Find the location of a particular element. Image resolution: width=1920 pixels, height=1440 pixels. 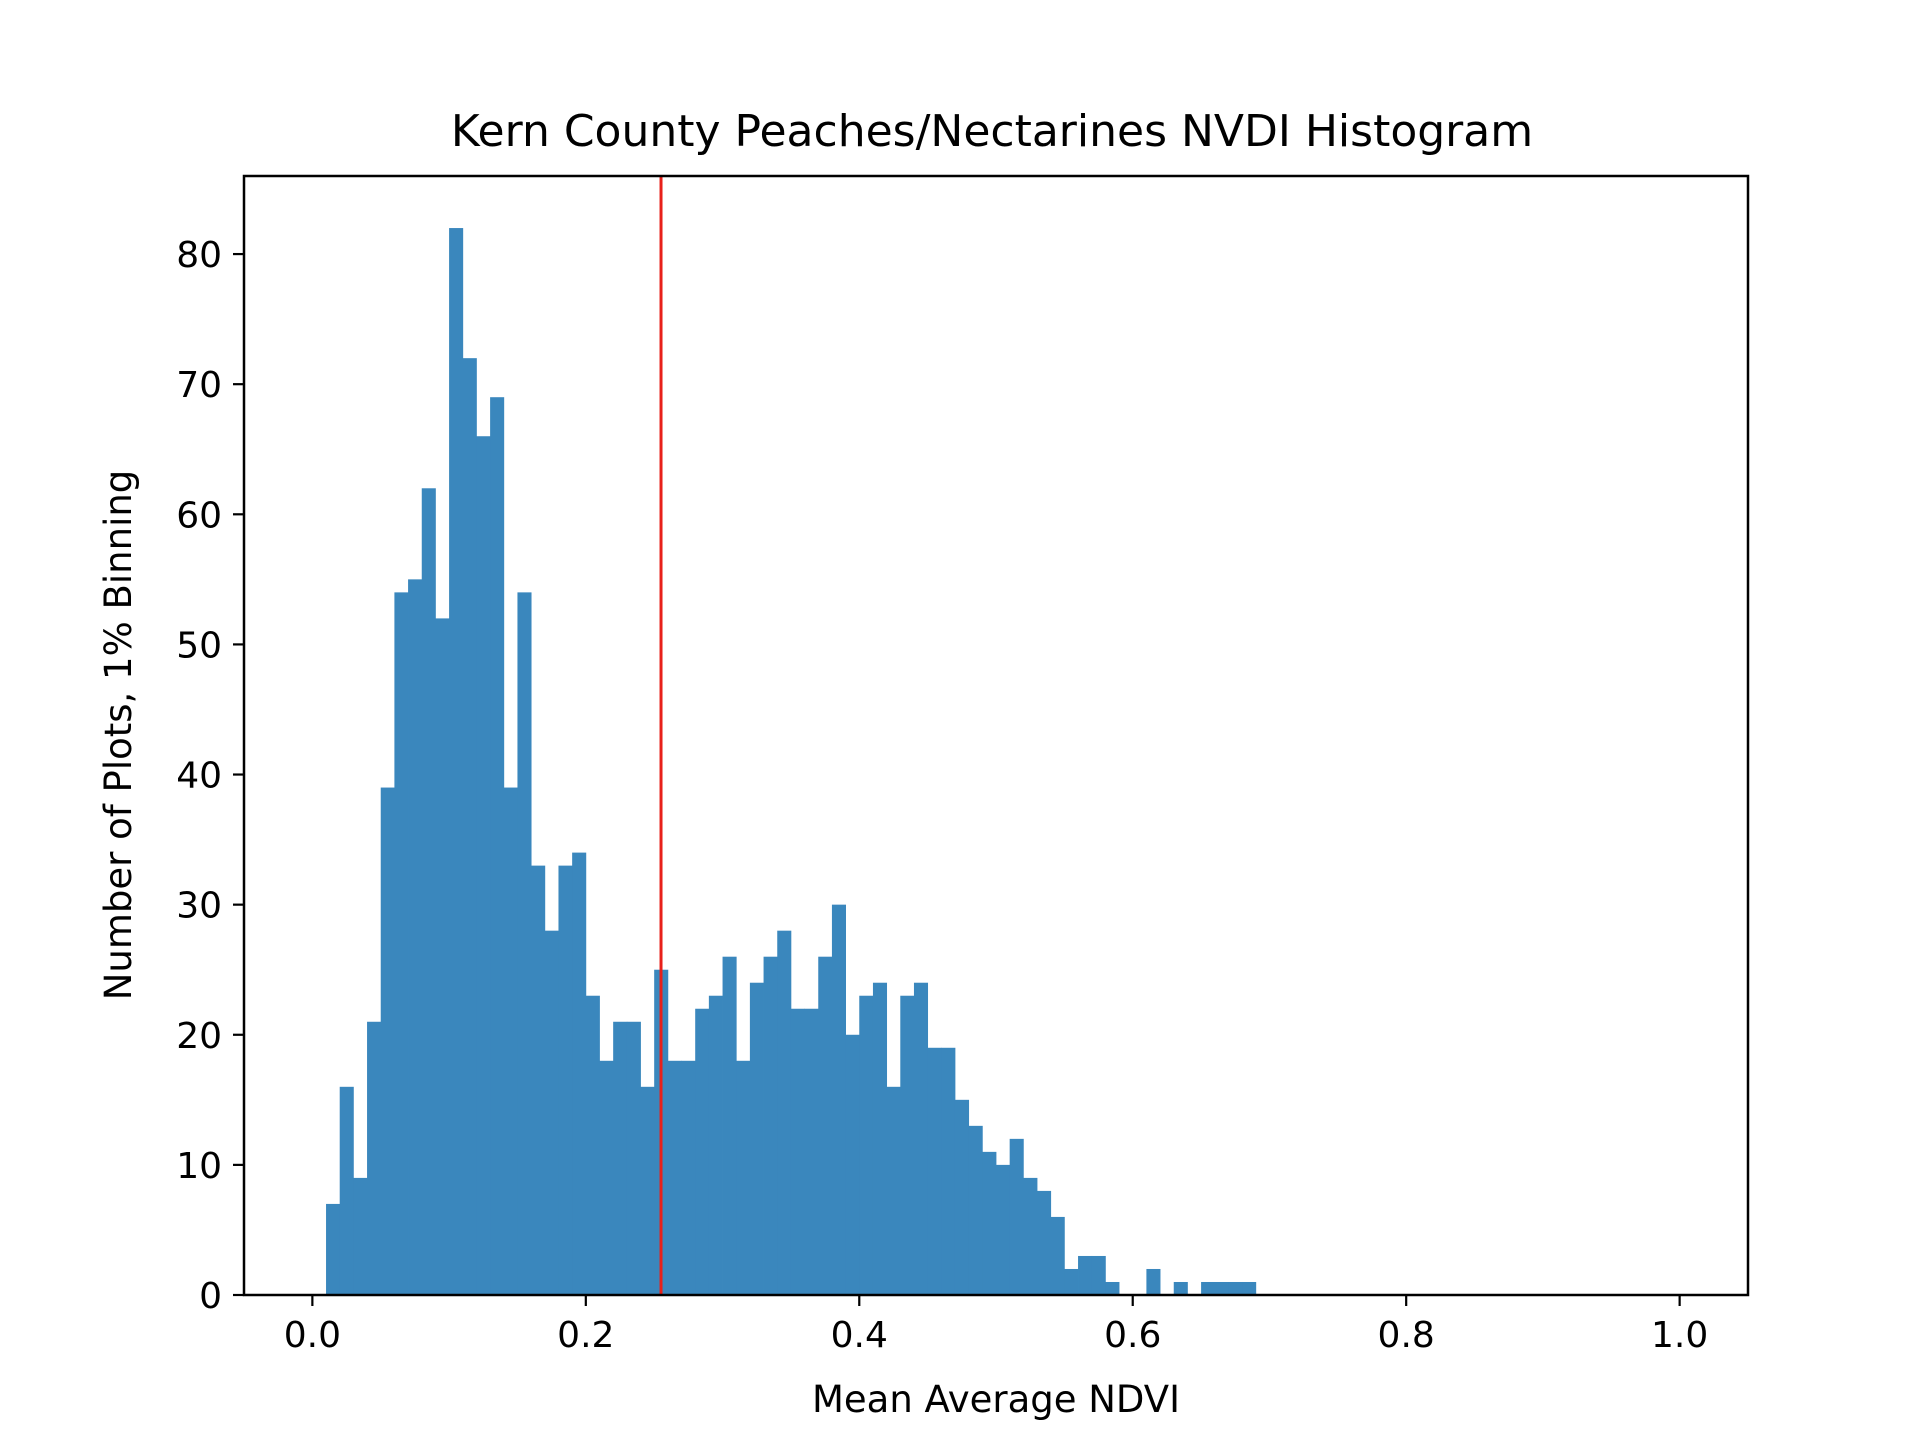

x-tick-label: 0.6 is located at coordinates (1132, 1335).